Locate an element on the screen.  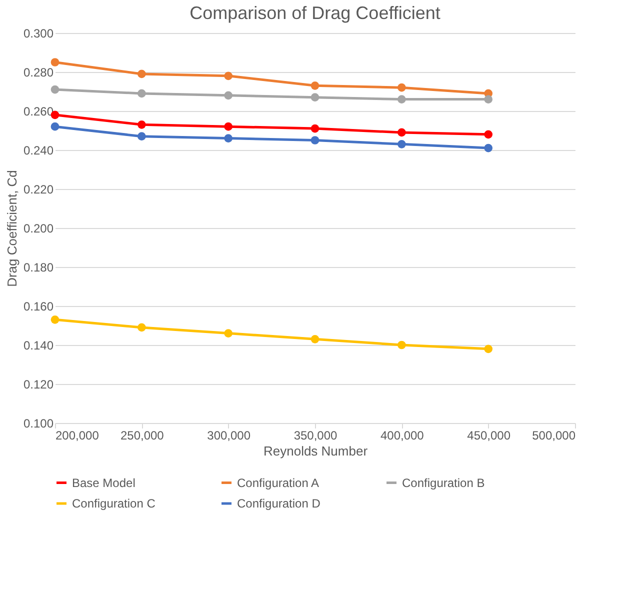
legend-label: Base Model is located at coordinates (104, 483).